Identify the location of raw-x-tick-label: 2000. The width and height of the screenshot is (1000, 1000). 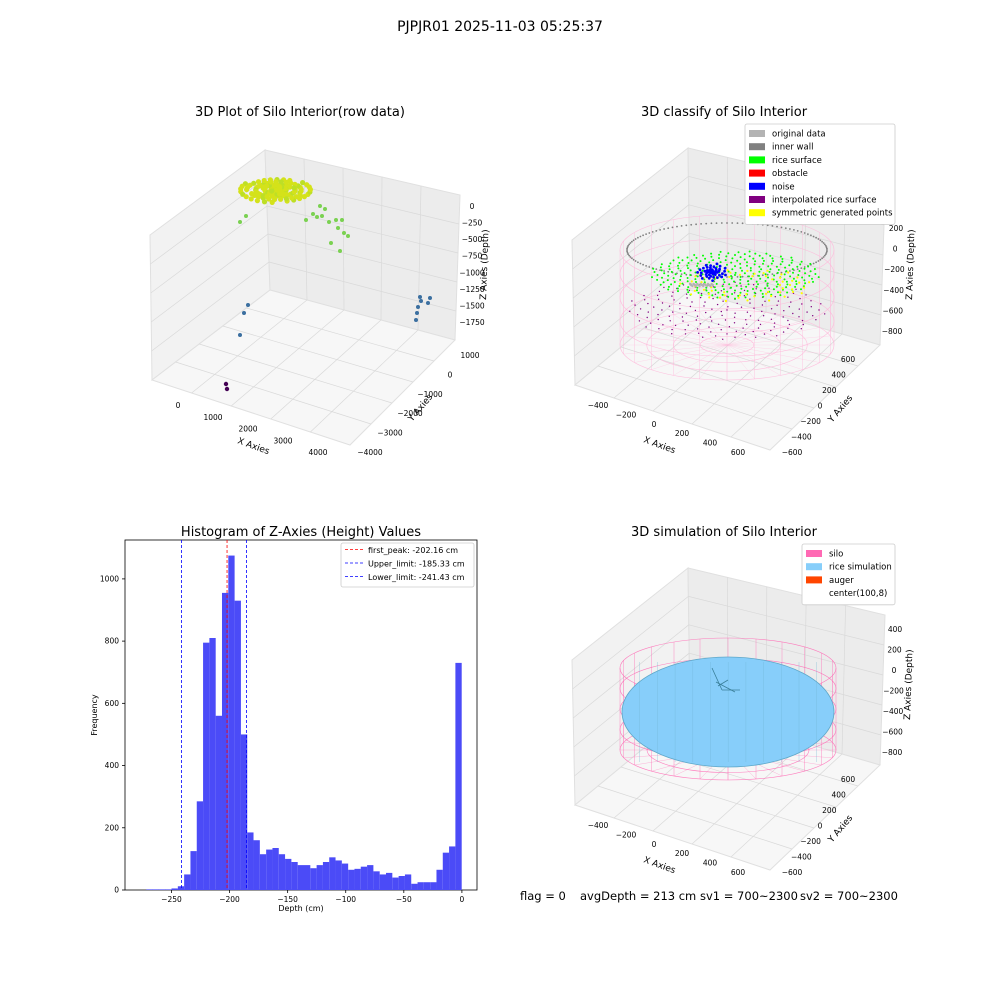
(247, 429).